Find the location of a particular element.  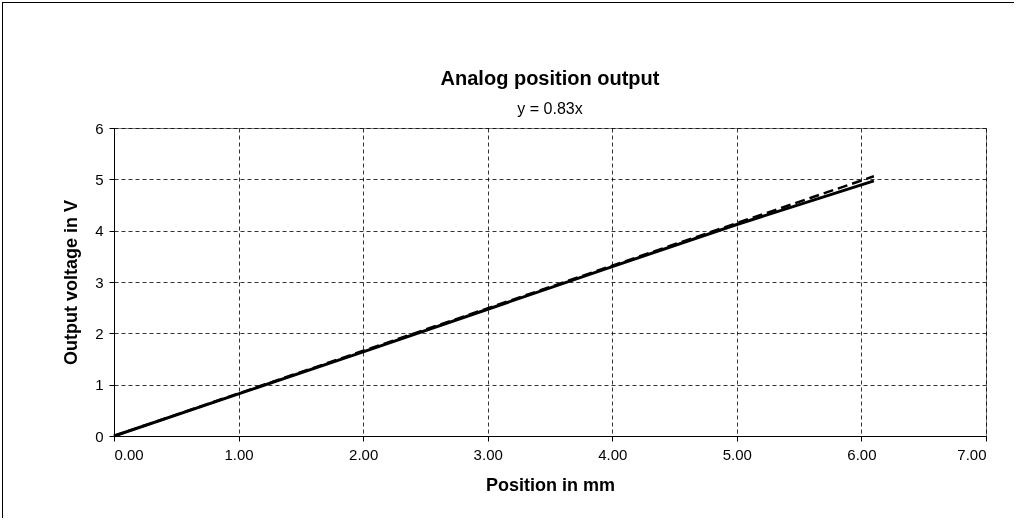

text: y = 0.83x is located at coordinates (550, 108).